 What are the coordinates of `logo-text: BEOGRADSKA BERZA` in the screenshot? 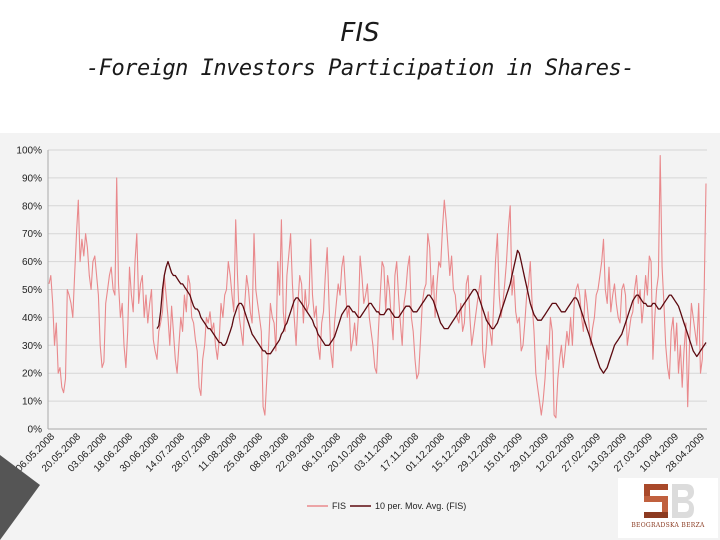 It's located at (668, 525).